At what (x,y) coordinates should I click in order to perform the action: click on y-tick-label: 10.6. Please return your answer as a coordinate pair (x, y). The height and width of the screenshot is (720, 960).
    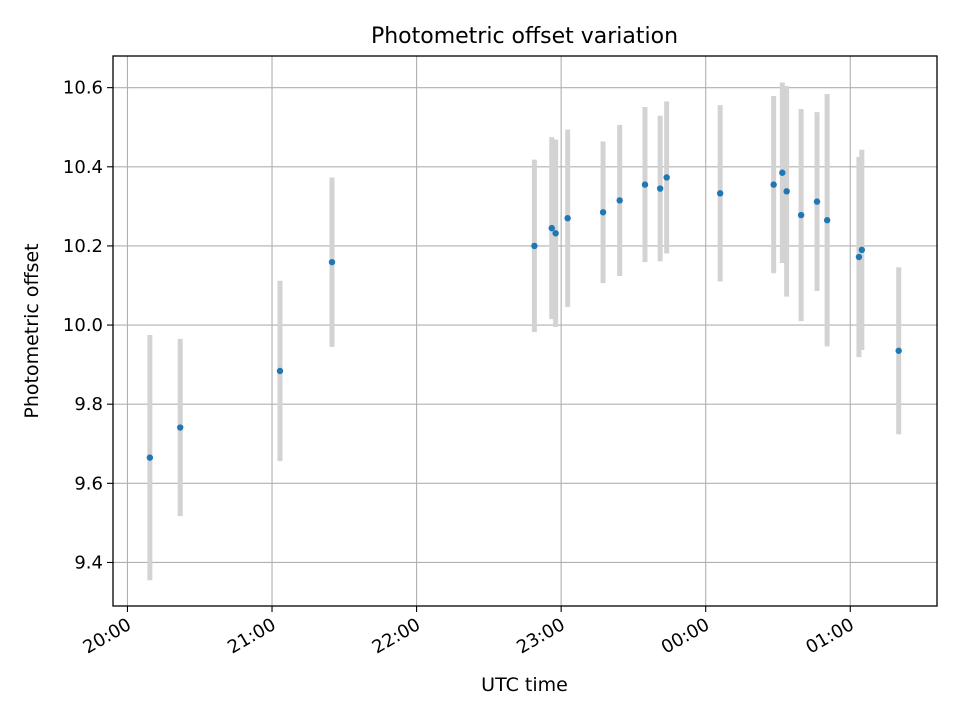
    Looking at the image, I should click on (83, 88).